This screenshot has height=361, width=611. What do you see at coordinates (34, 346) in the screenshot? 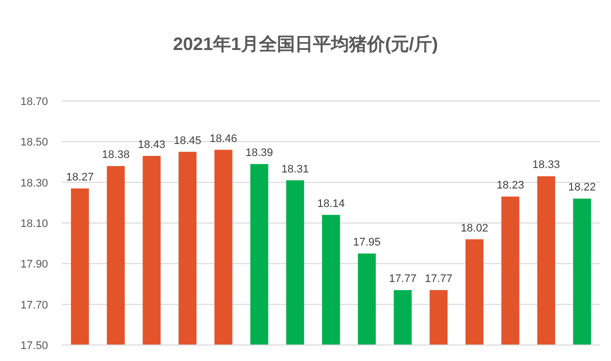
I see `y-tick-label: 17.50` at bounding box center [34, 346].